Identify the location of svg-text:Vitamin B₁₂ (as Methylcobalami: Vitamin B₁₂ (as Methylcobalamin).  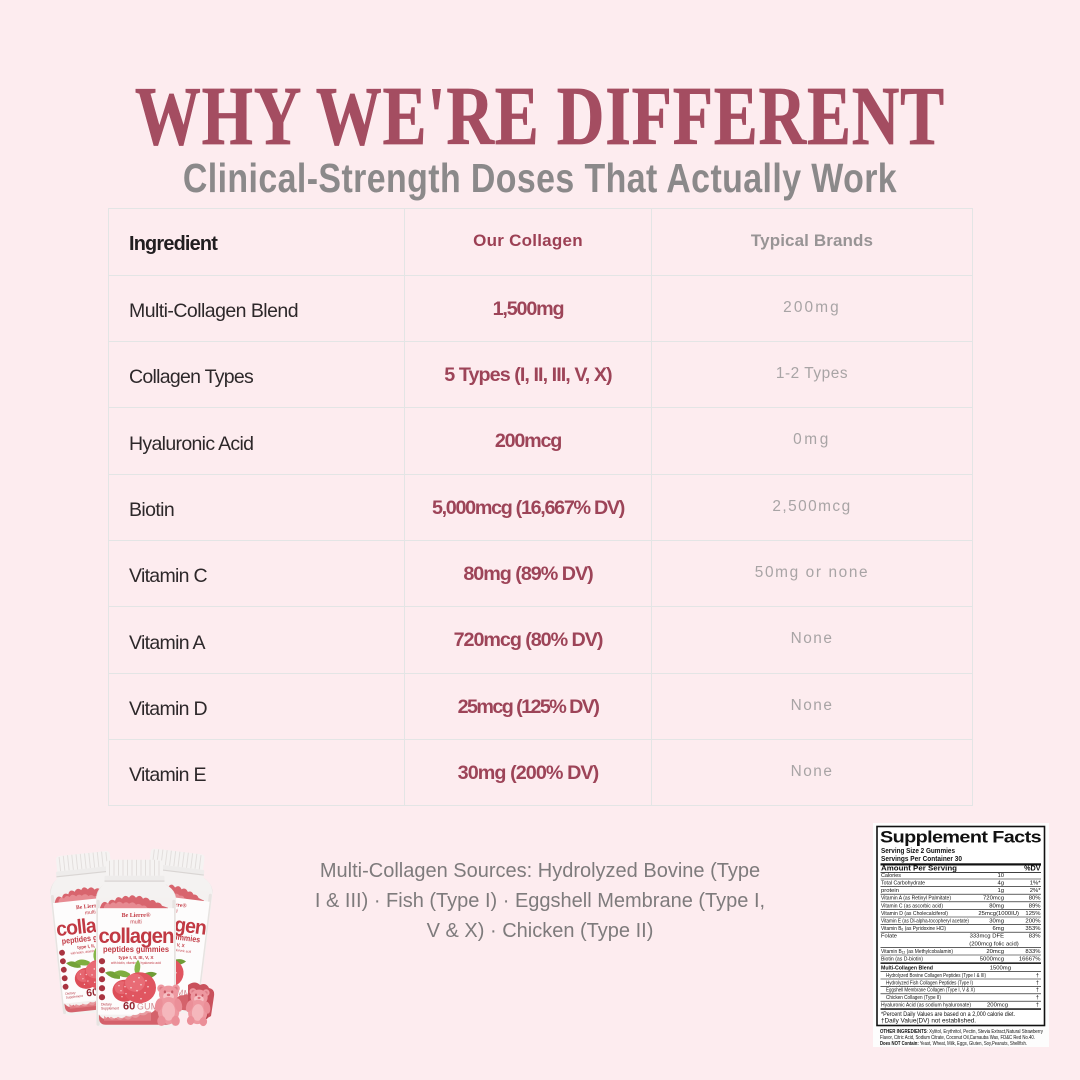
(917, 952).